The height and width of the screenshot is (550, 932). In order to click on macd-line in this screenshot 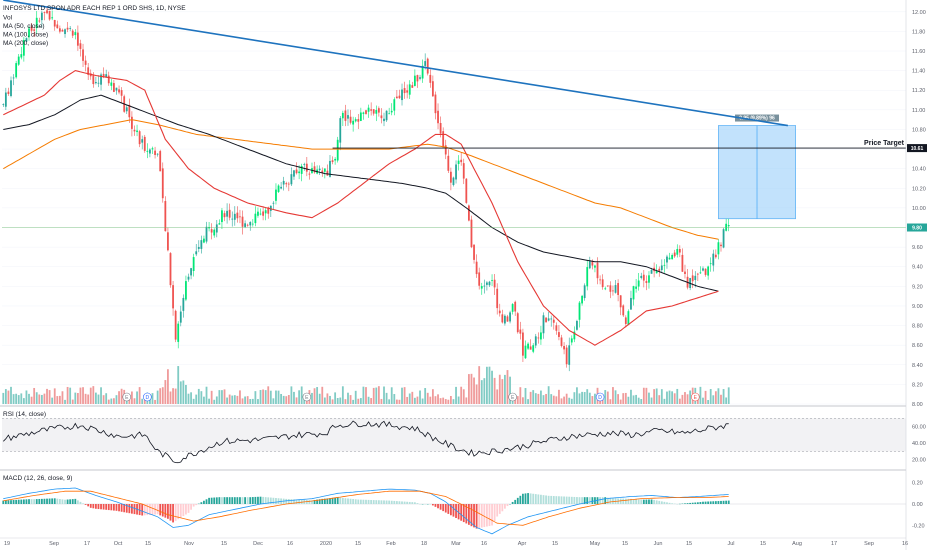, I will do `click(366, 511)`.